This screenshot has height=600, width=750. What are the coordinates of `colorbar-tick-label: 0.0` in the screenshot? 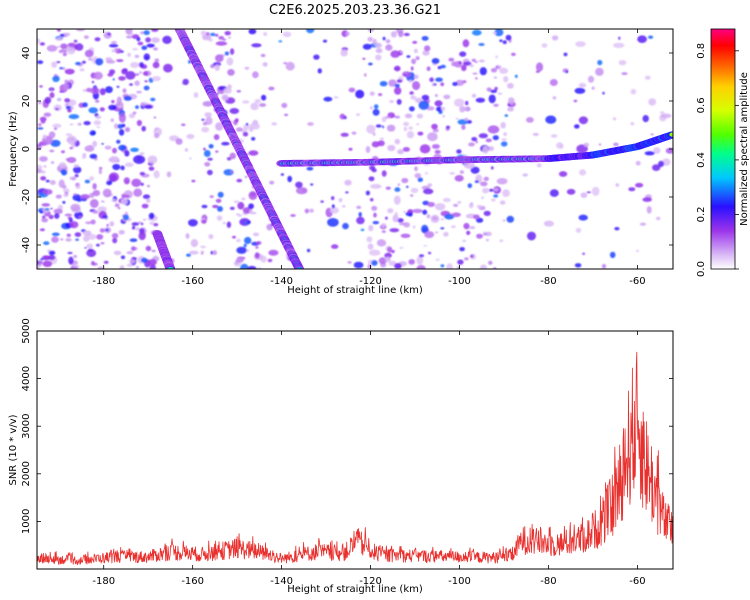 It's located at (701, 269).